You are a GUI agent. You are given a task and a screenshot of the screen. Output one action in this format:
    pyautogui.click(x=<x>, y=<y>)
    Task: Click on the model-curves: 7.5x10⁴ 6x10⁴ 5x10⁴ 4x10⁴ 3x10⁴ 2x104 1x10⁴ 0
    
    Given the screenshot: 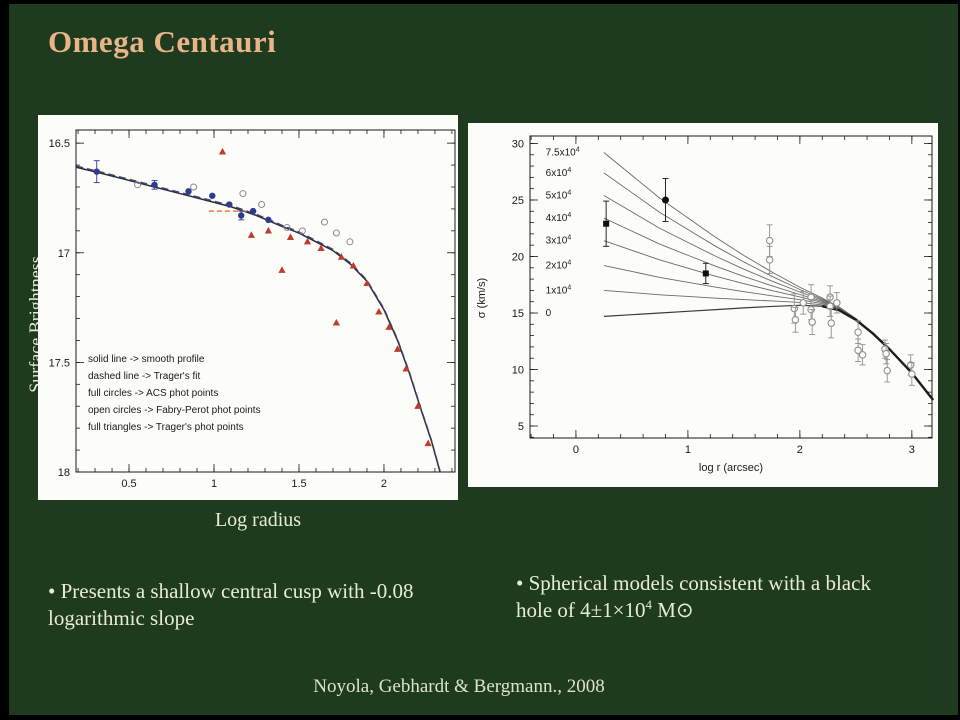 What is the action you would take?
    pyautogui.click(x=740, y=274)
    